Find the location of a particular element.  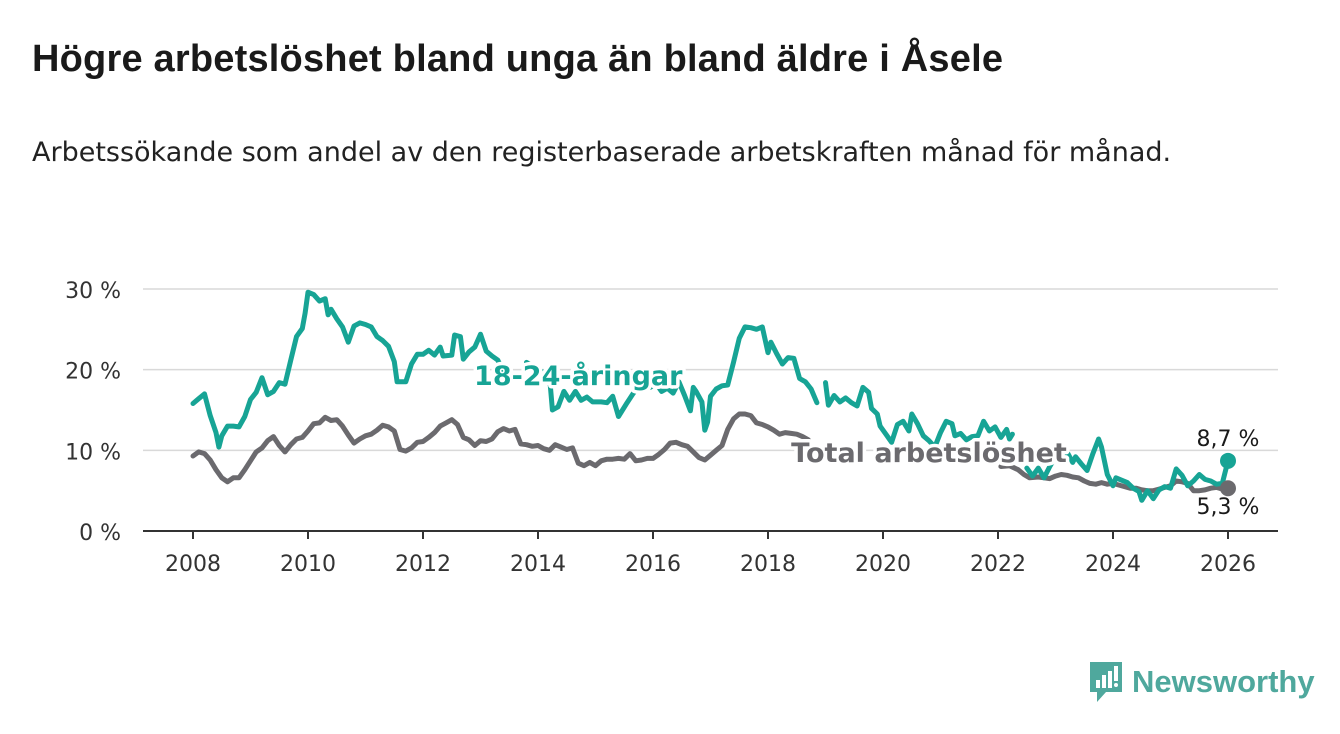

x-tick-label: 2018 is located at coordinates (768, 564).